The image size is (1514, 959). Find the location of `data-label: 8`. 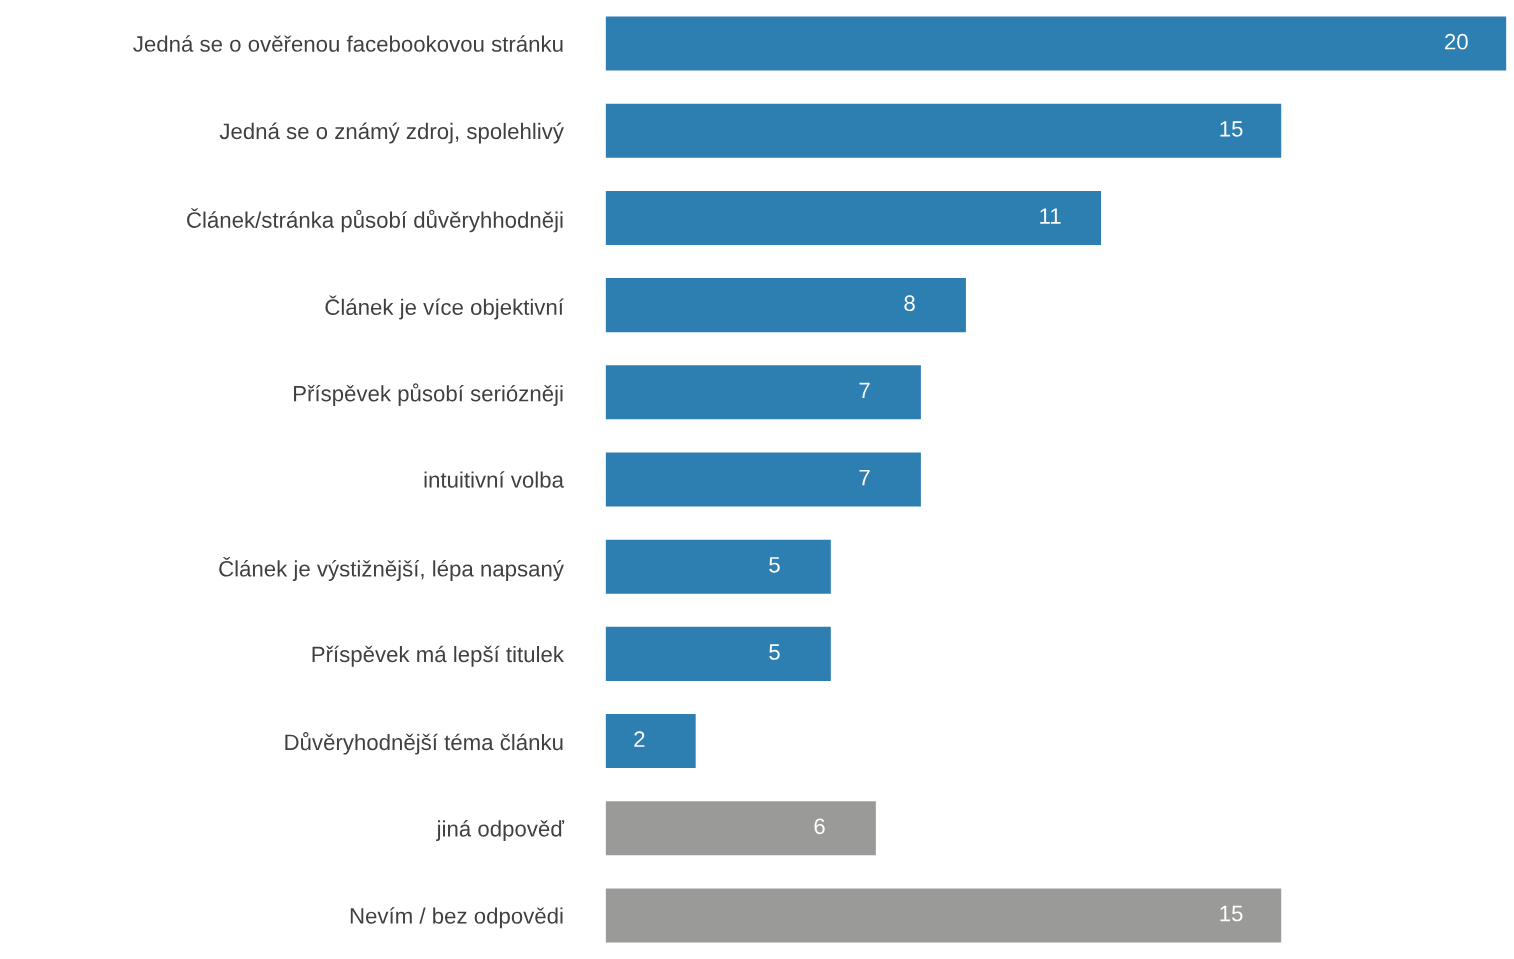

data-label: 8 is located at coordinates (909, 303).